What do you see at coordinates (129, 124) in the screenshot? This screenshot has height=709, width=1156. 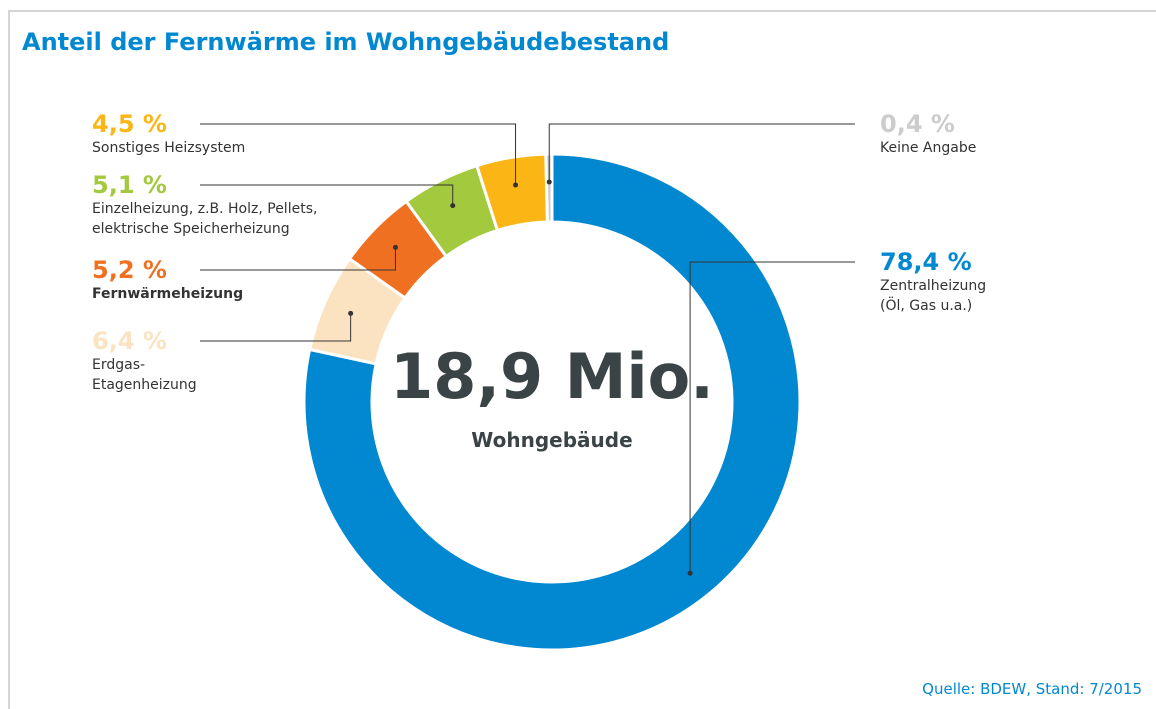 I see `value-label: 4,5 %` at bounding box center [129, 124].